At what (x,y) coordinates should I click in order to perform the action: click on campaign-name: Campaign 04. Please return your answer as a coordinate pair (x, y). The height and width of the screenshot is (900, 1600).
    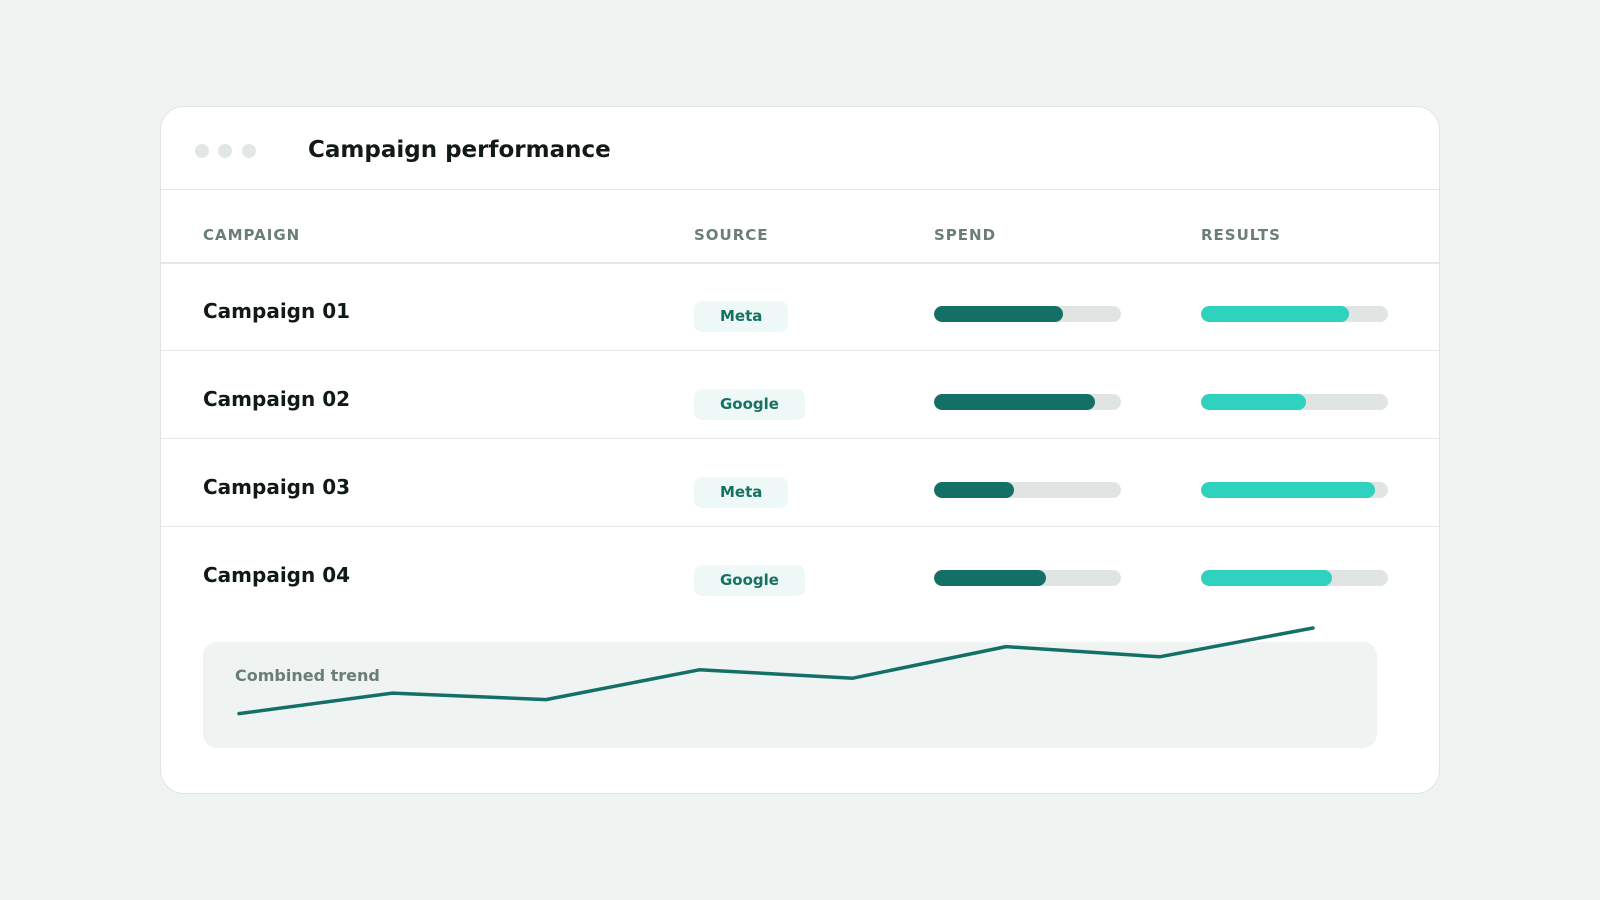
    Looking at the image, I should click on (277, 575).